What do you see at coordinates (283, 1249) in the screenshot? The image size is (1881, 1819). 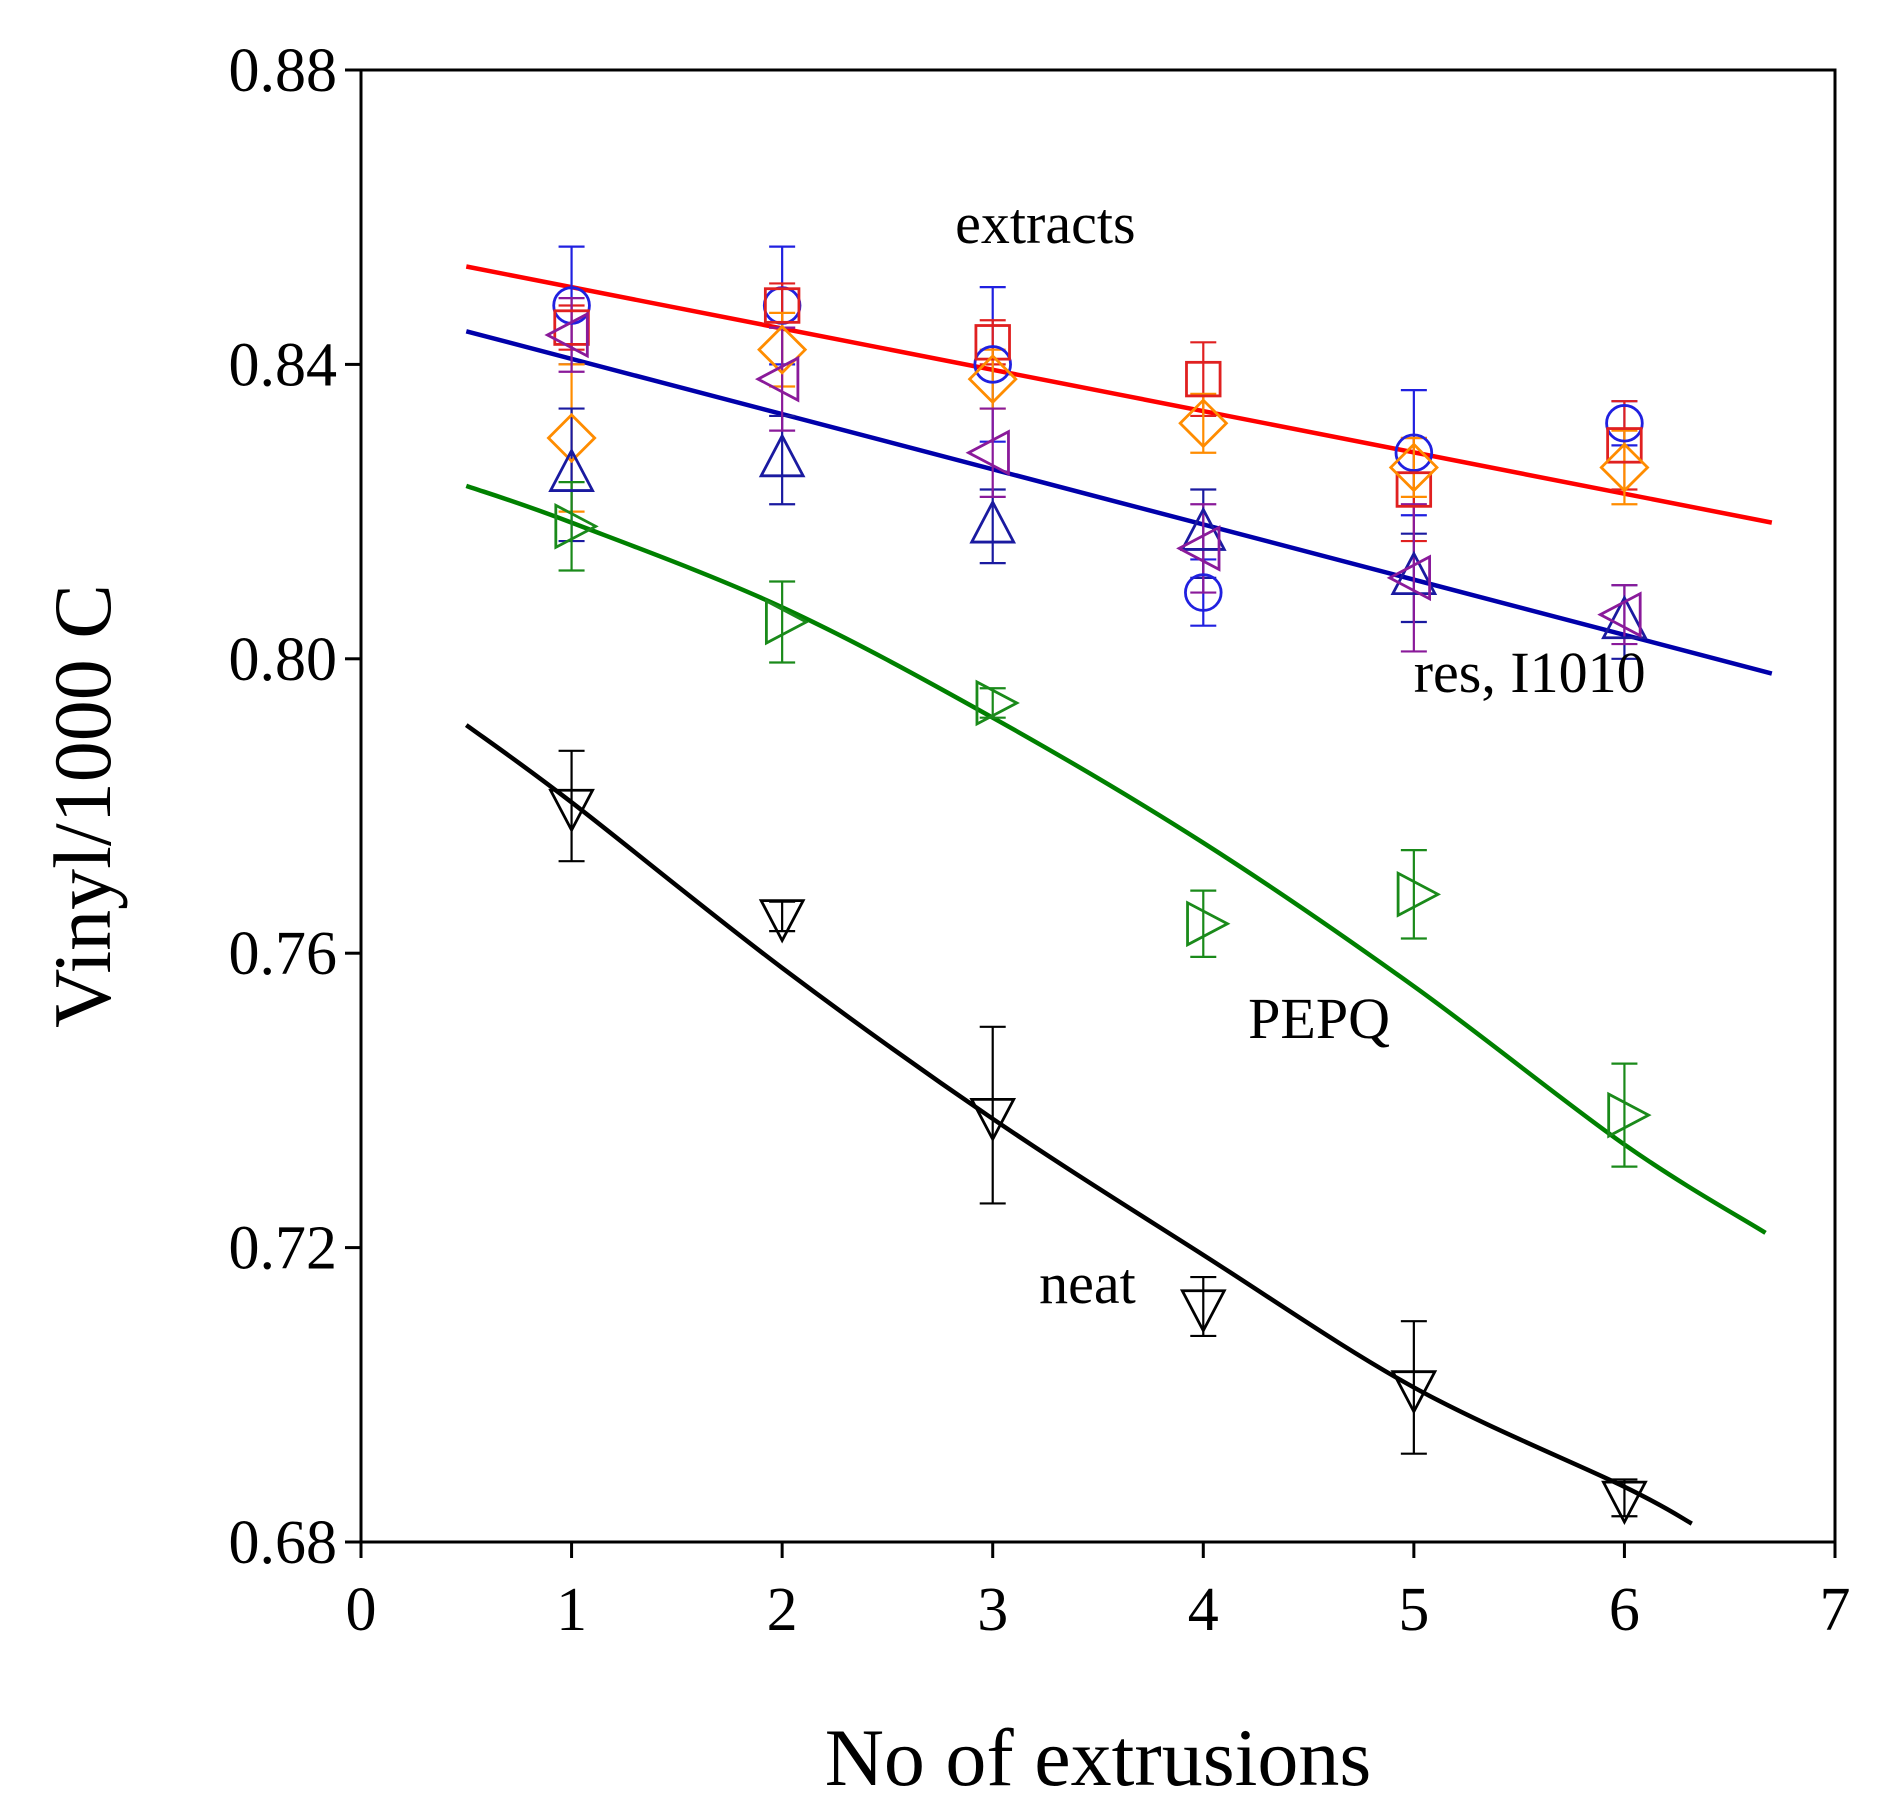 I see `y-tick-label-0.72: 0.72` at bounding box center [283, 1249].